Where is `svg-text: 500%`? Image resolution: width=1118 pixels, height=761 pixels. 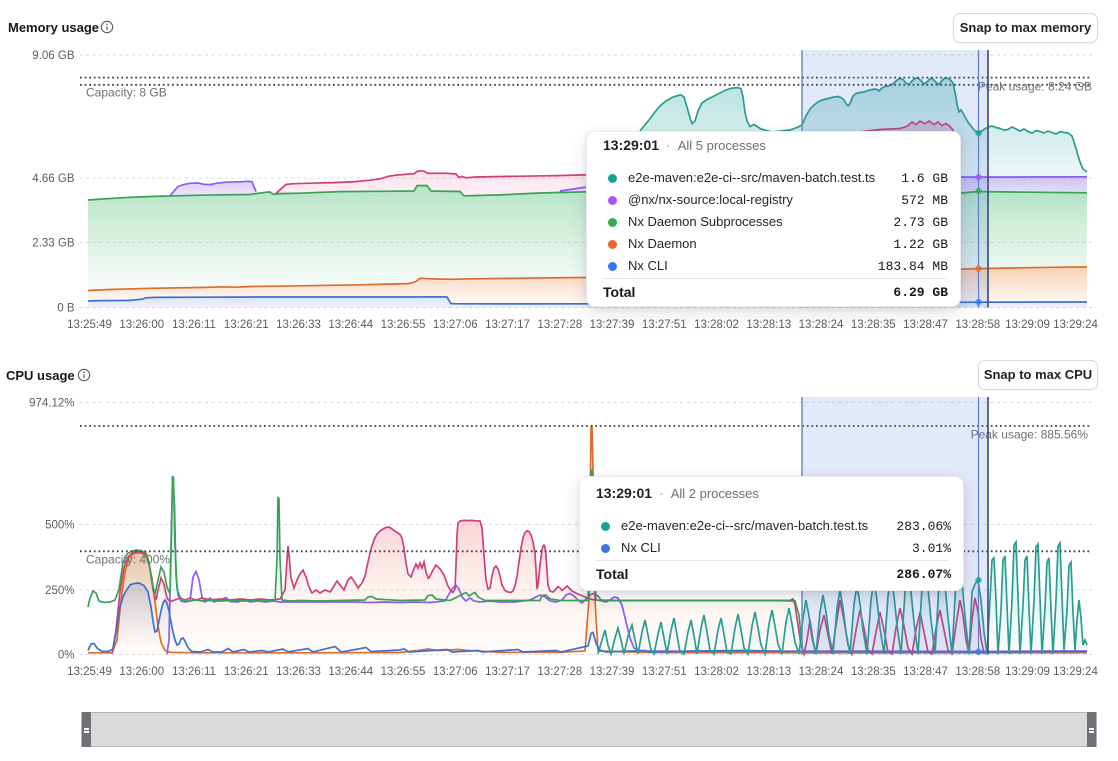 svg-text: 500% is located at coordinates (59, 526).